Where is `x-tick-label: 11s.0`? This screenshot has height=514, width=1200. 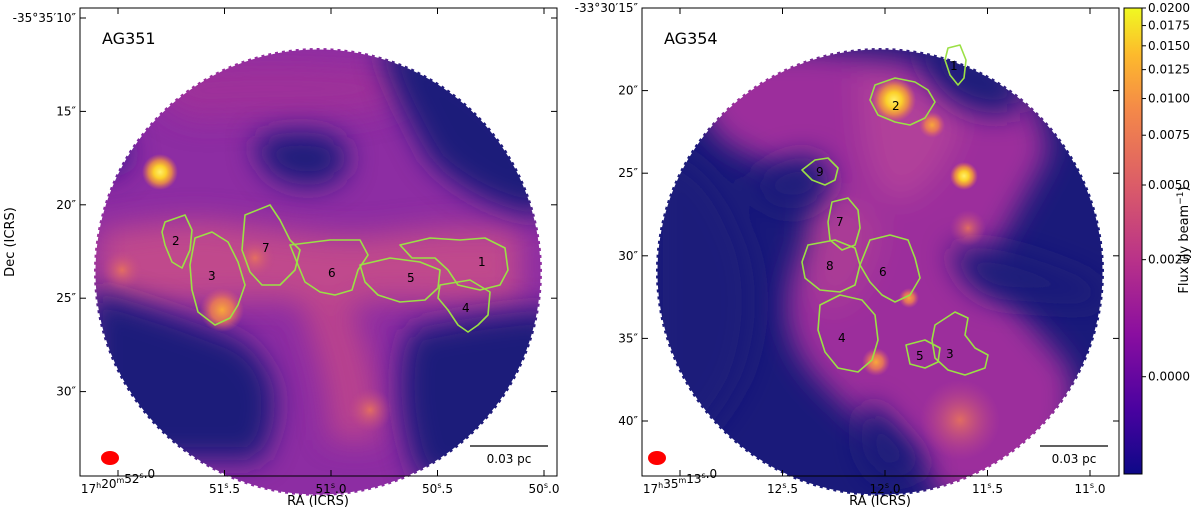
x-tick-label: 11s.0 is located at coordinates (1090, 488).